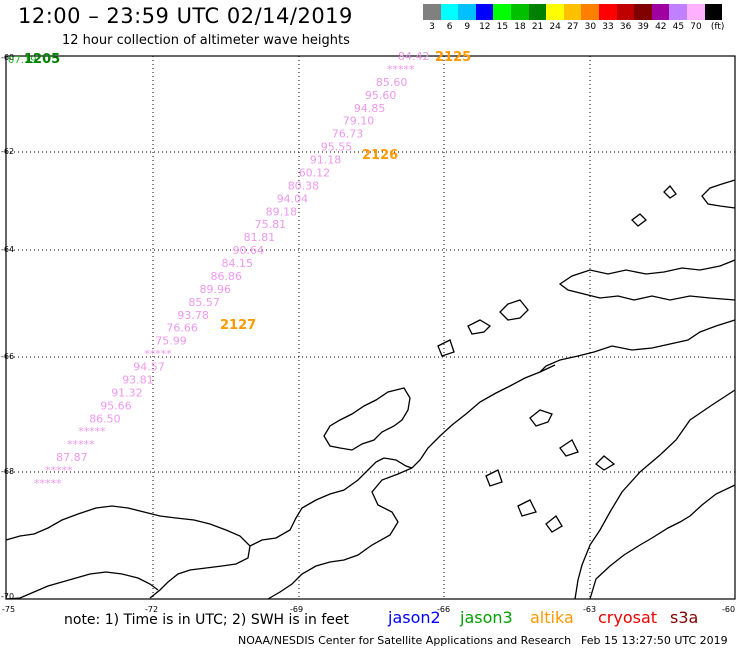  I want to click on track-value: 60.12, so click(315, 173).